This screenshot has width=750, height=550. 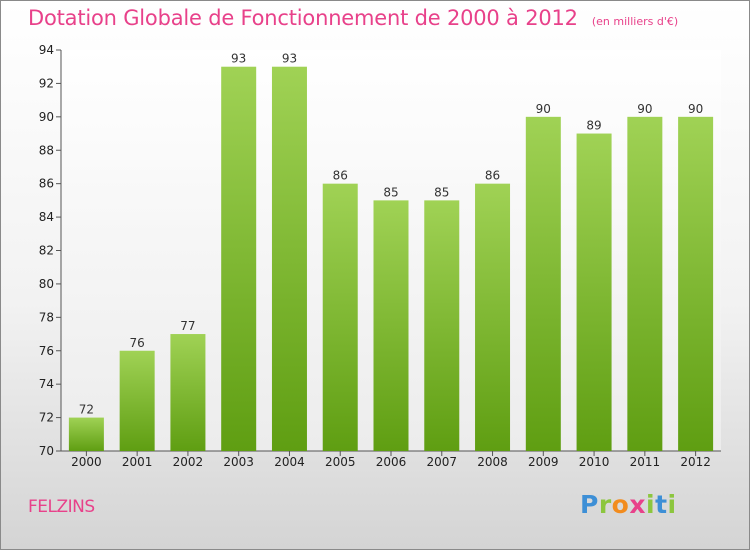 What do you see at coordinates (340, 317) in the screenshot?
I see `bar-2005` at bounding box center [340, 317].